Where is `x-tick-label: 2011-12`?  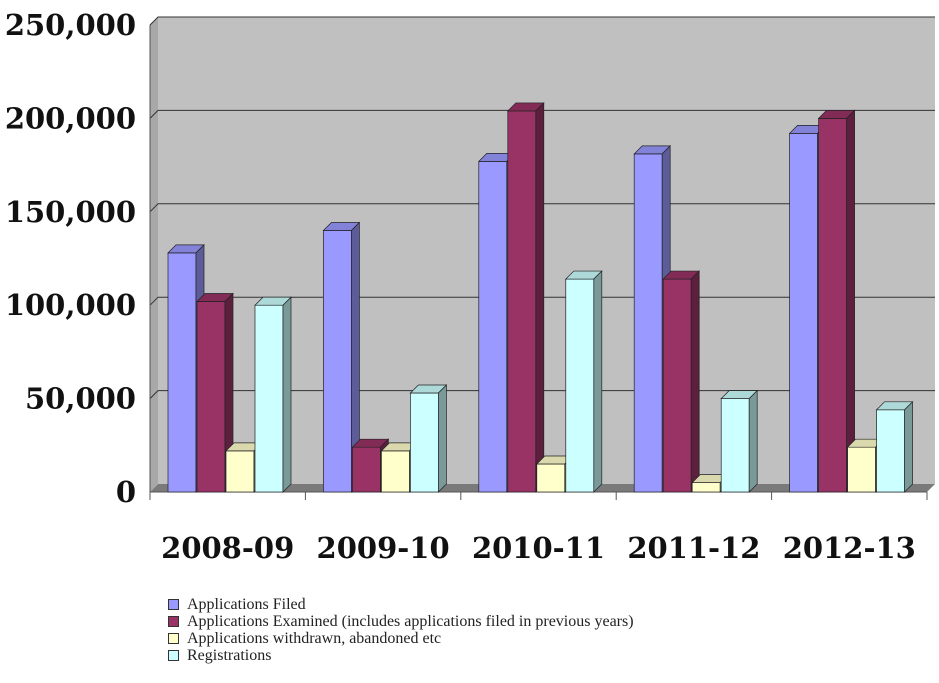 x-tick-label: 2011-12 is located at coordinates (693, 548).